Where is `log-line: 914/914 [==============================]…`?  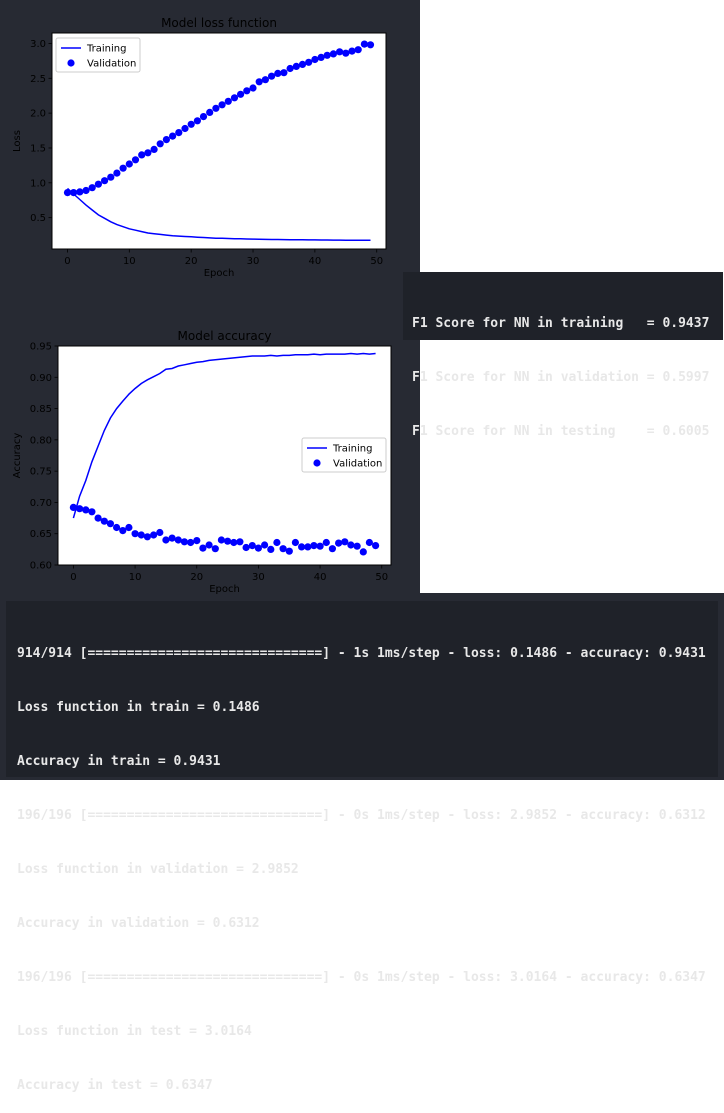 log-line: 914/914 [==============================]… is located at coordinates (361, 653).